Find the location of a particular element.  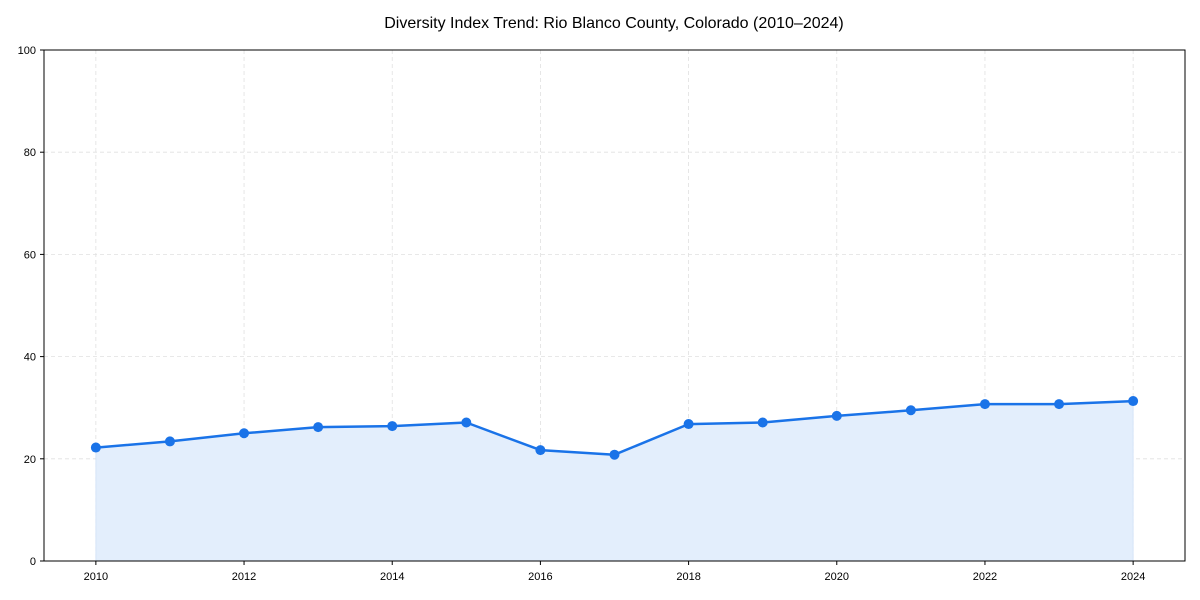

y-tick-label: 80 is located at coordinates (30, 153).